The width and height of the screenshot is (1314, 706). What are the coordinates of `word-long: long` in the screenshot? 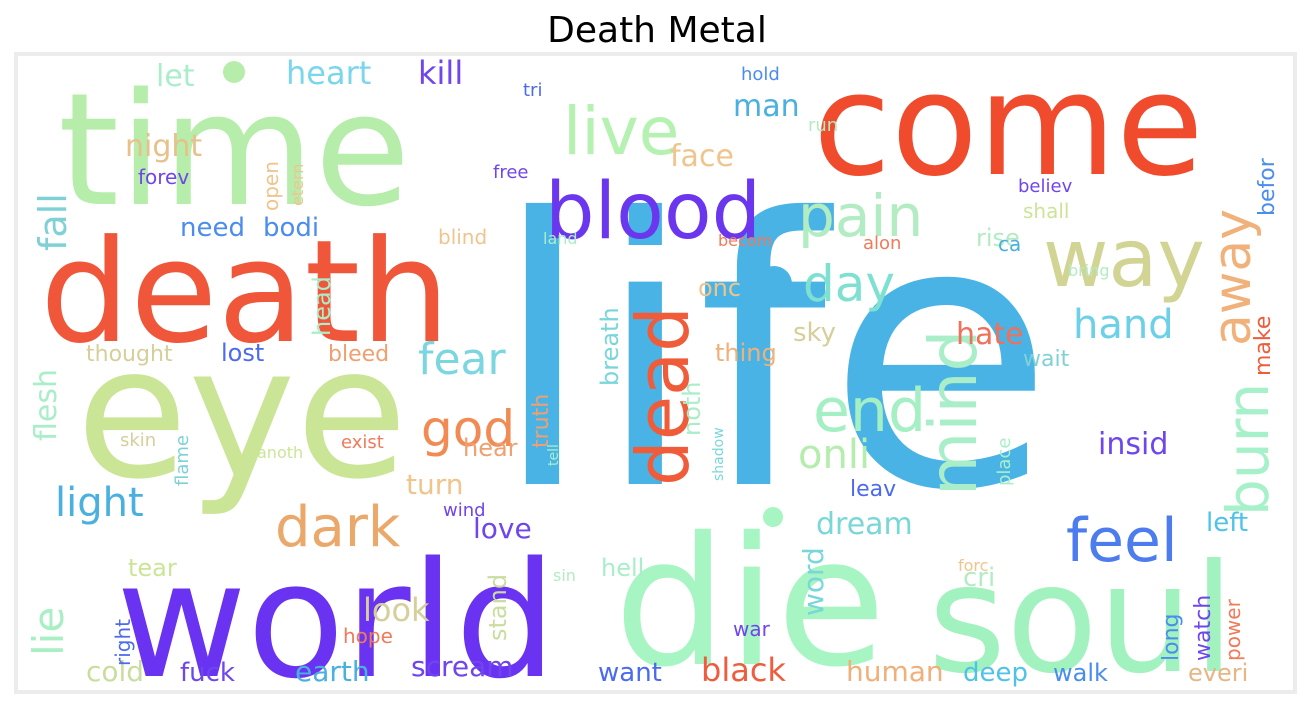 It's located at (1171, 637).